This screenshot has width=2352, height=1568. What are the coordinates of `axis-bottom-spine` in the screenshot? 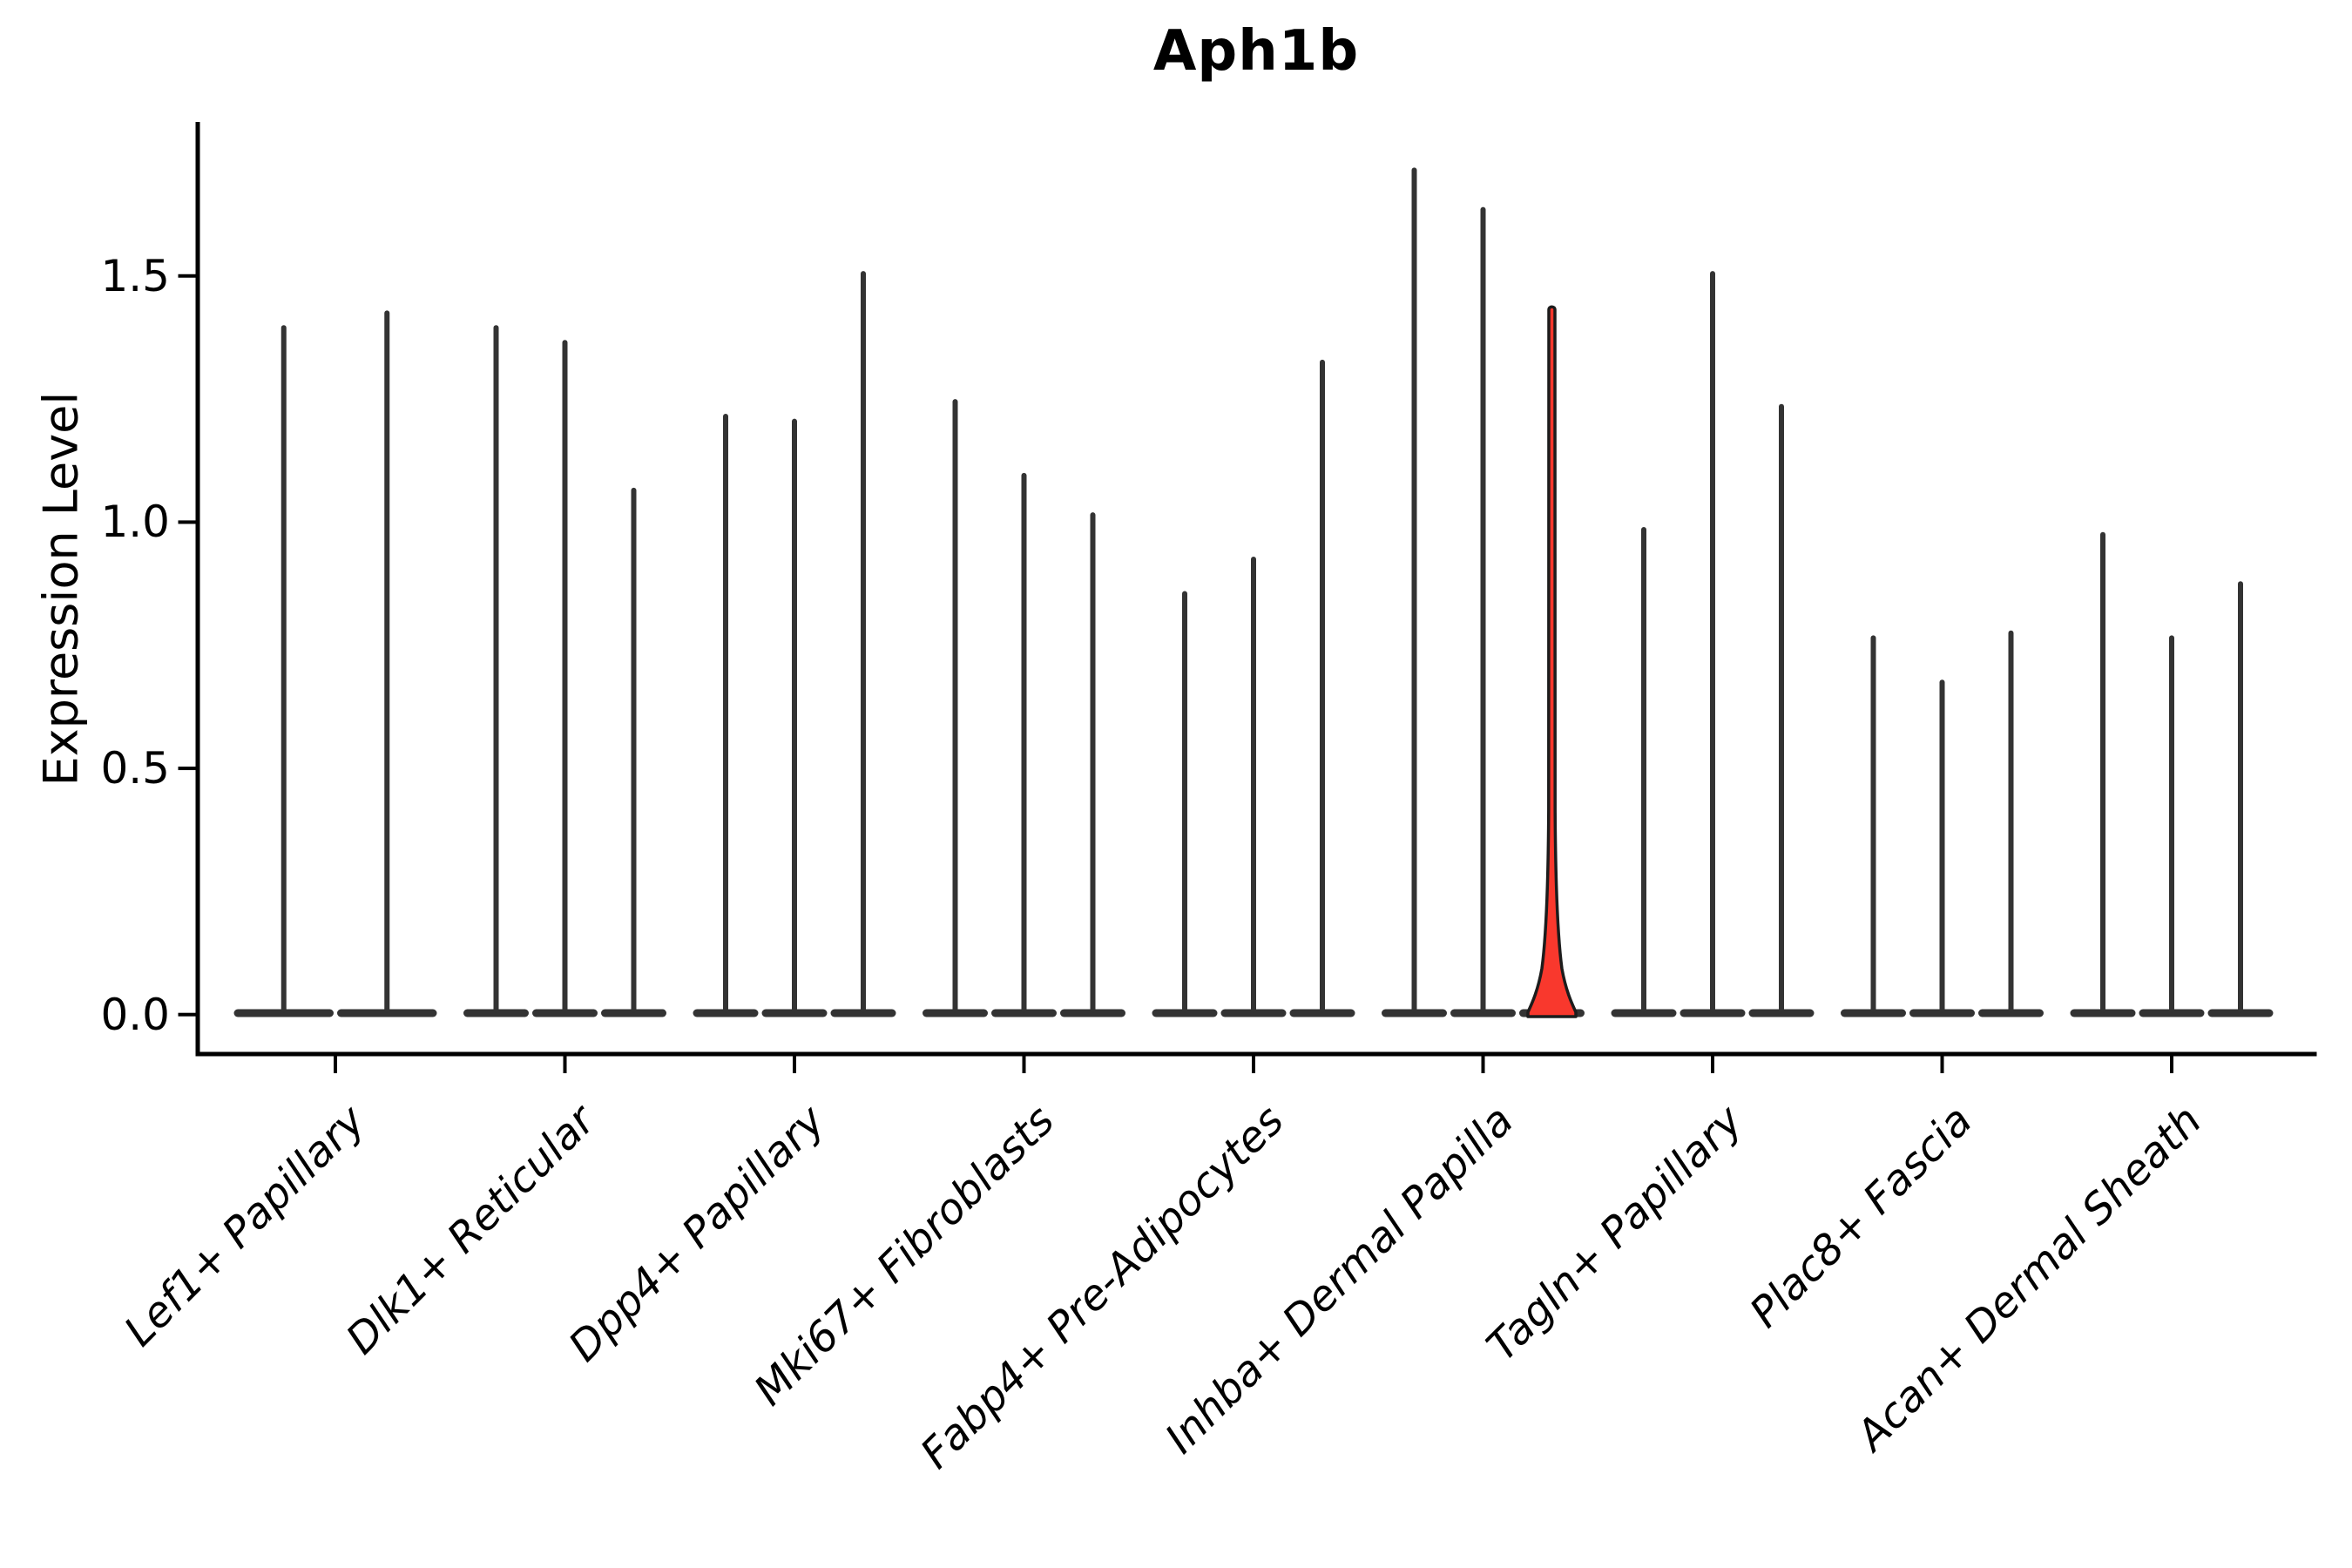 It's located at (1256, 1054).